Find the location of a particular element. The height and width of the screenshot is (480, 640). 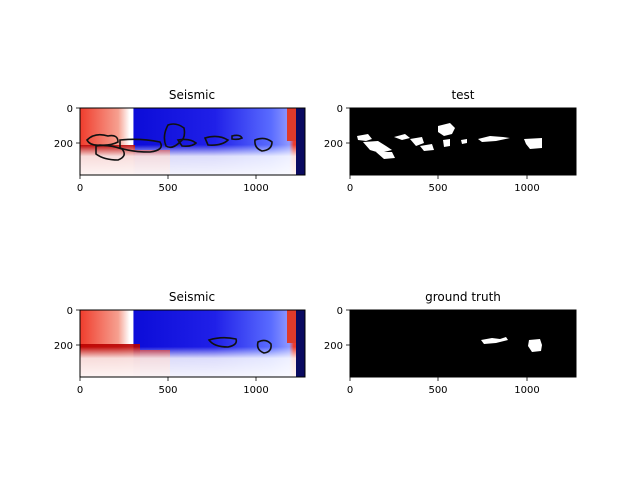

panel-1-ytick-label: 200 is located at coordinates (63, 144).